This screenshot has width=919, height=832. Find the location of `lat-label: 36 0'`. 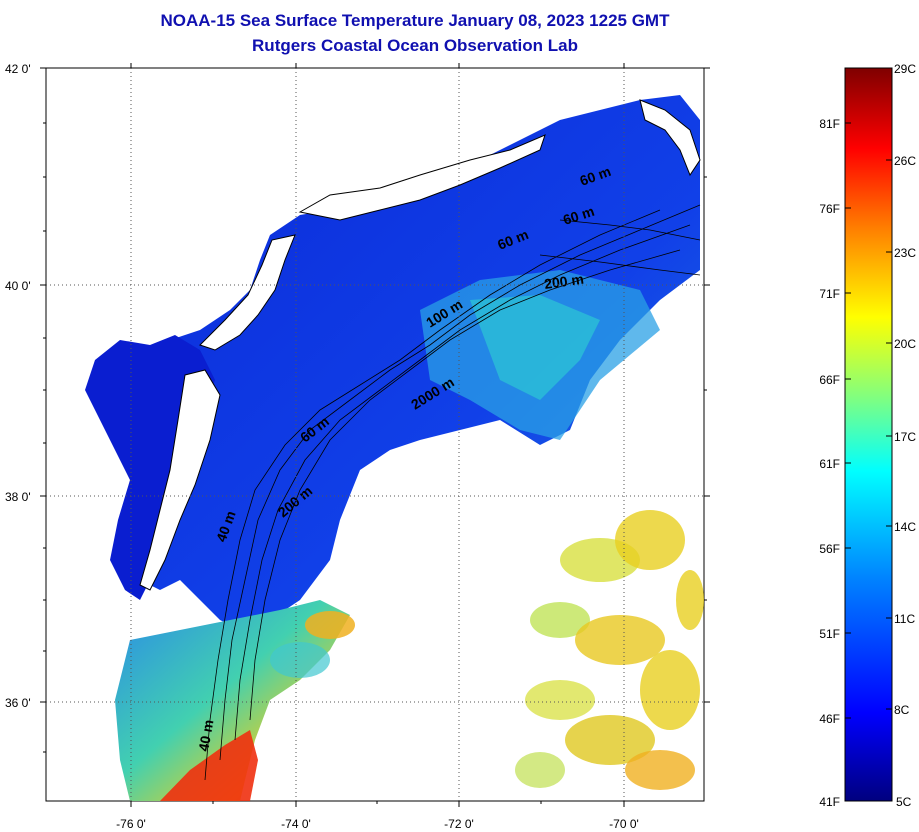

lat-label: 36 0' is located at coordinates (18, 703).